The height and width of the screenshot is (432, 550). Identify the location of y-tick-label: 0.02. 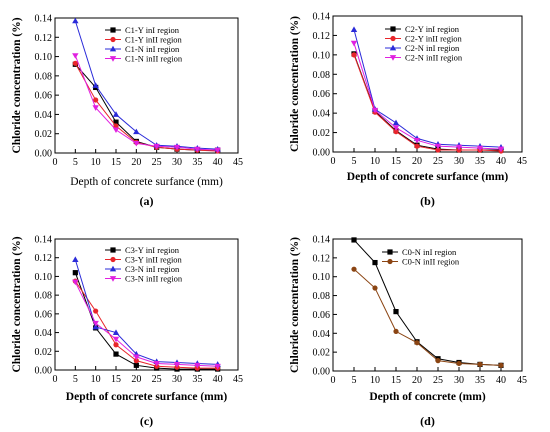
(44, 134).